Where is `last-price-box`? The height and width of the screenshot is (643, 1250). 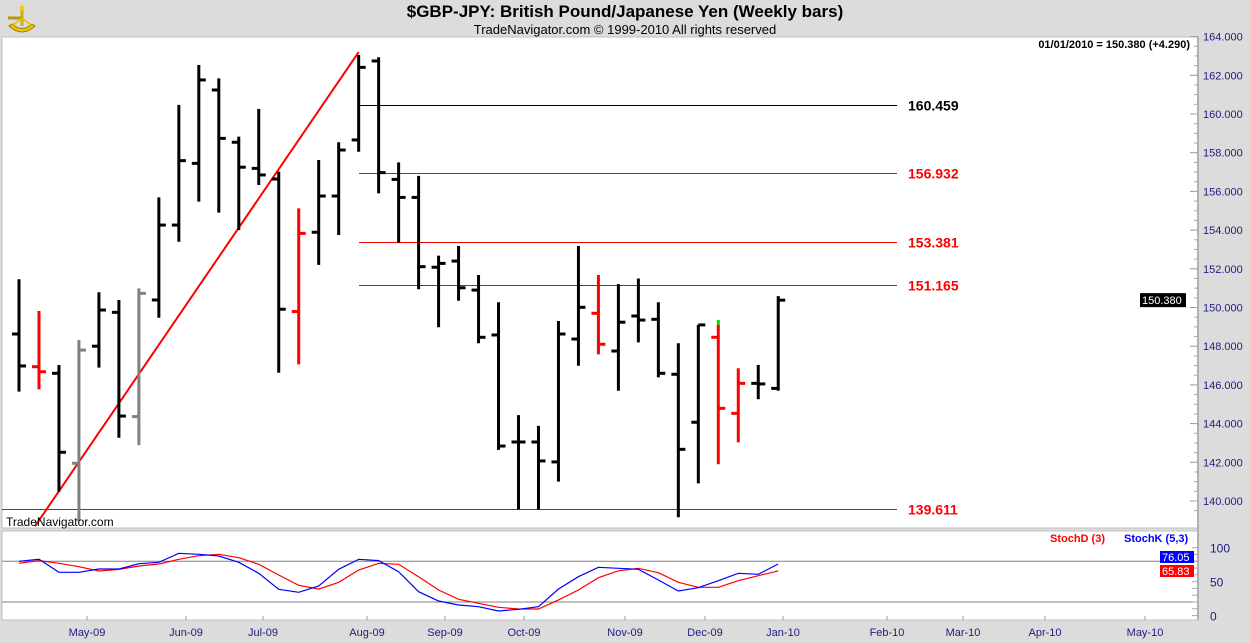 last-price-box is located at coordinates (1163, 300).